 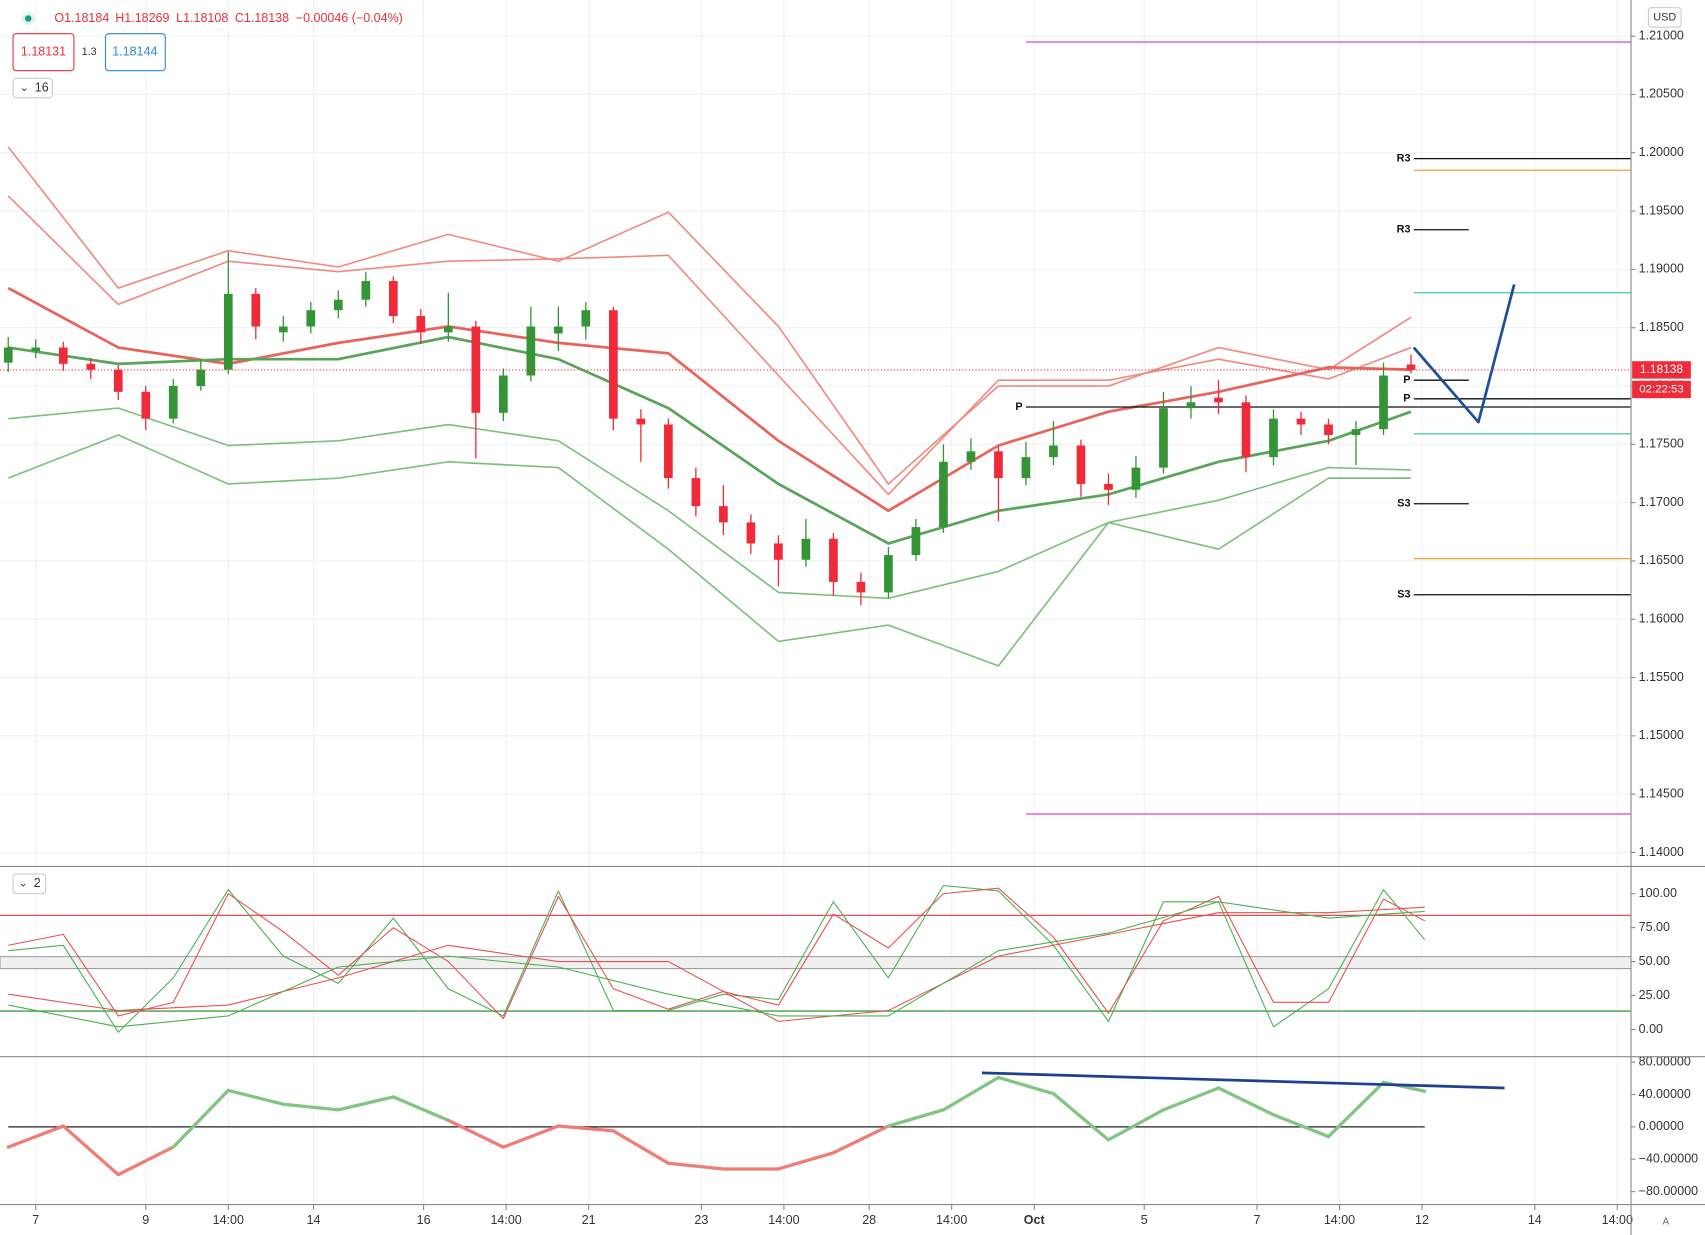 What do you see at coordinates (1668, 1159) in the screenshot?
I see `y-tick-label: −40.00000` at bounding box center [1668, 1159].